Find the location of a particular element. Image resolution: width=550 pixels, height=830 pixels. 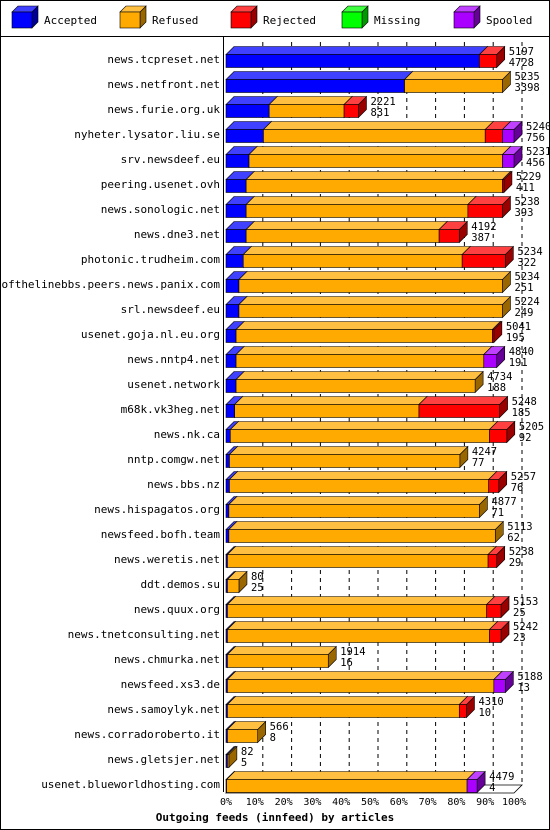

accepted-label: 195 is located at coordinates (515, 338).